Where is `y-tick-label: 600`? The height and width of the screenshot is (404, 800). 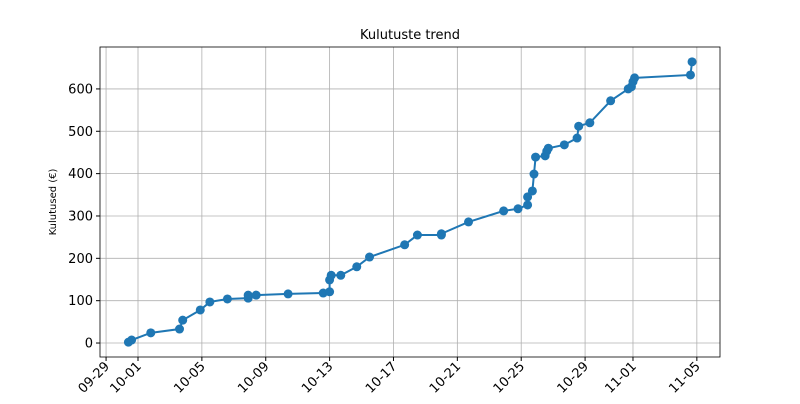 y-tick-label: 600 is located at coordinates (80, 89).